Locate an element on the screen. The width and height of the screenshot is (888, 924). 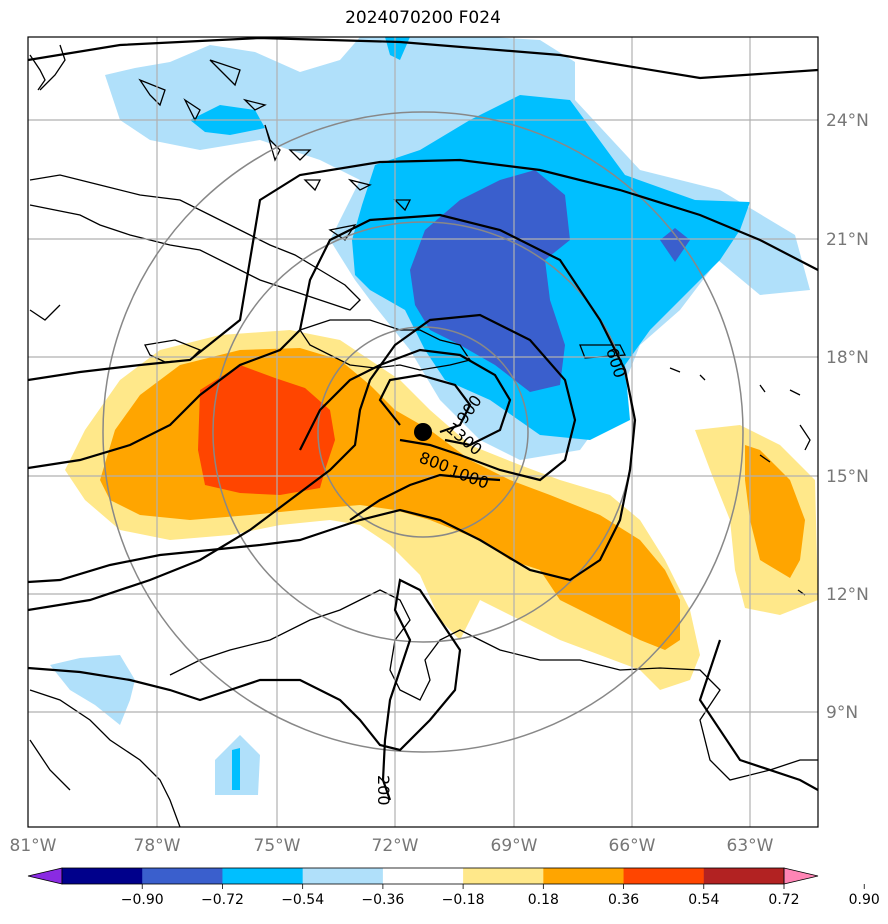
lat-label-12n: 12°N is located at coordinates (847, 595).